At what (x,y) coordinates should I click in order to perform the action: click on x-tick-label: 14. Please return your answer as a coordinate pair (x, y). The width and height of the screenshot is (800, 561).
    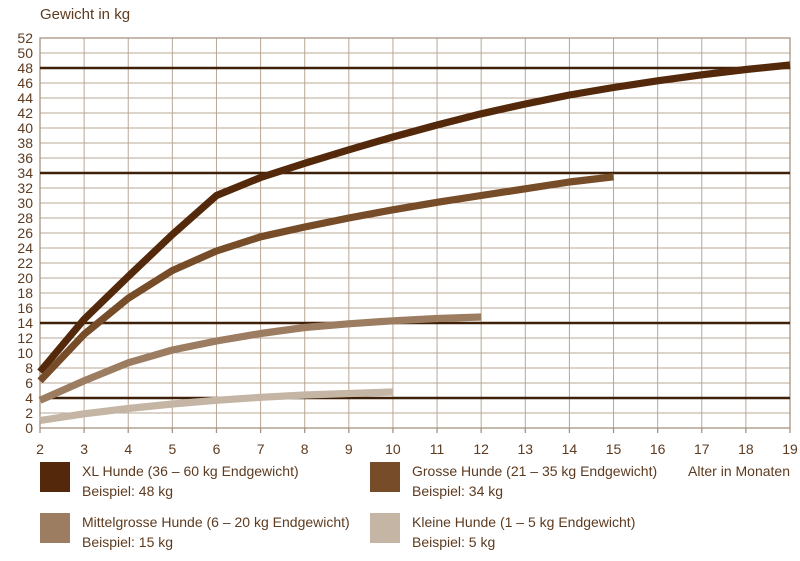
    Looking at the image, I should click on (570, 449).